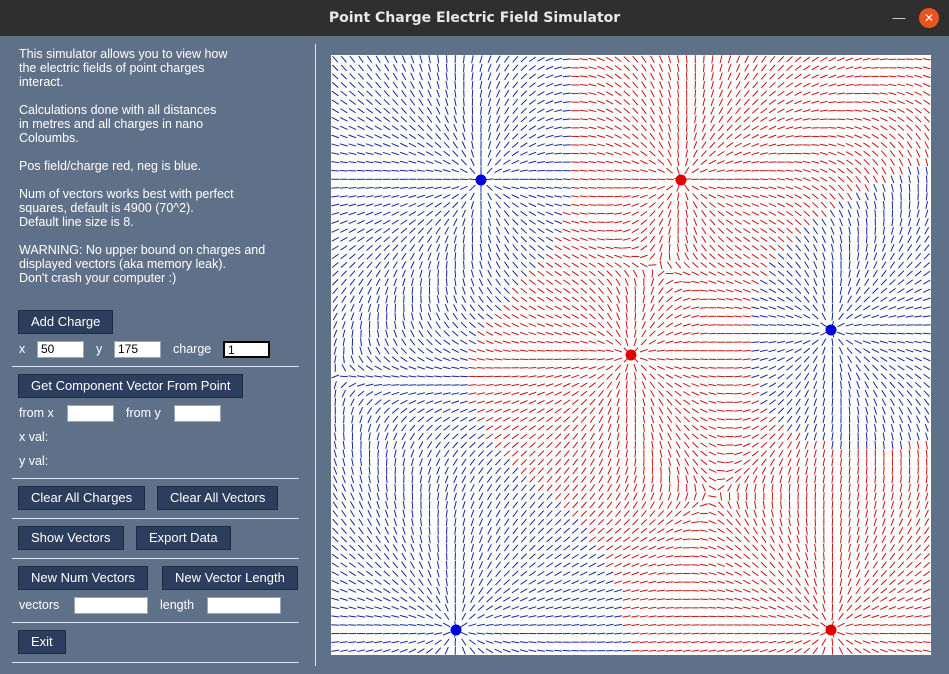  Describe the element at coordinates (83, 578) in the screenshot. I see `new-num-vectors-button: New Num Vectors` at that location.